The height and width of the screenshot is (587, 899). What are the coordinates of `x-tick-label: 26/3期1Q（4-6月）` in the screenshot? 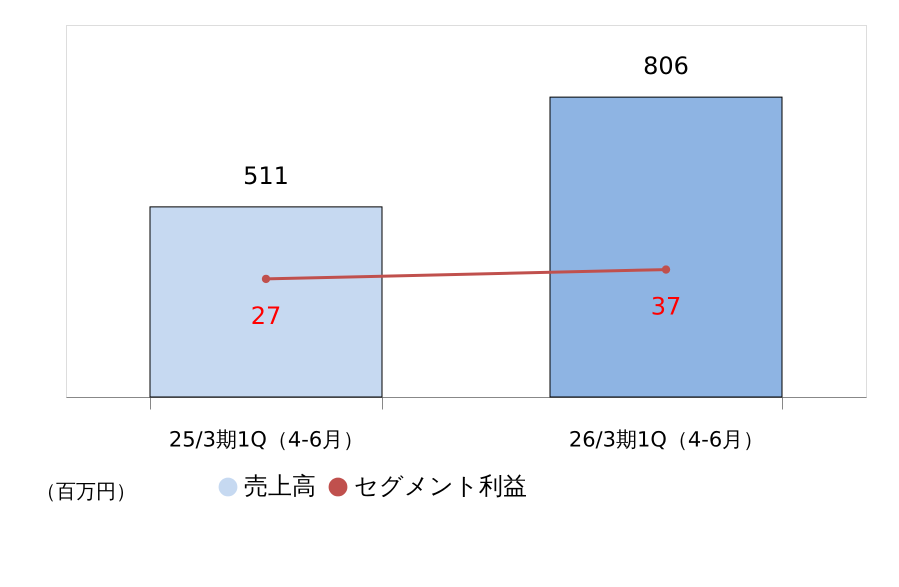 It's located at (666, 440).